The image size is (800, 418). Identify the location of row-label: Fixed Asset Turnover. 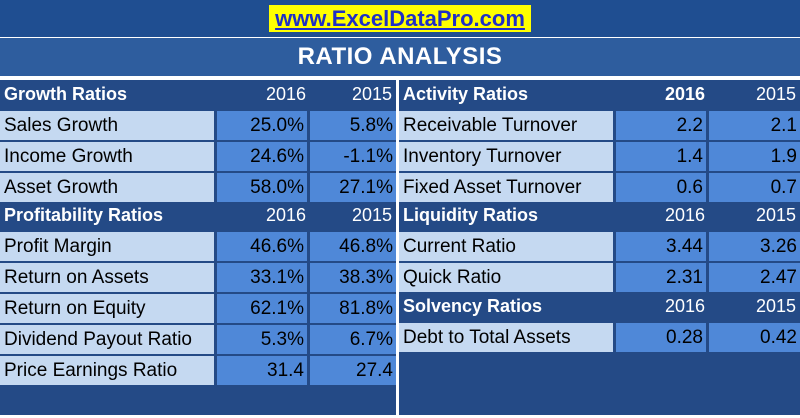
(506, 187).